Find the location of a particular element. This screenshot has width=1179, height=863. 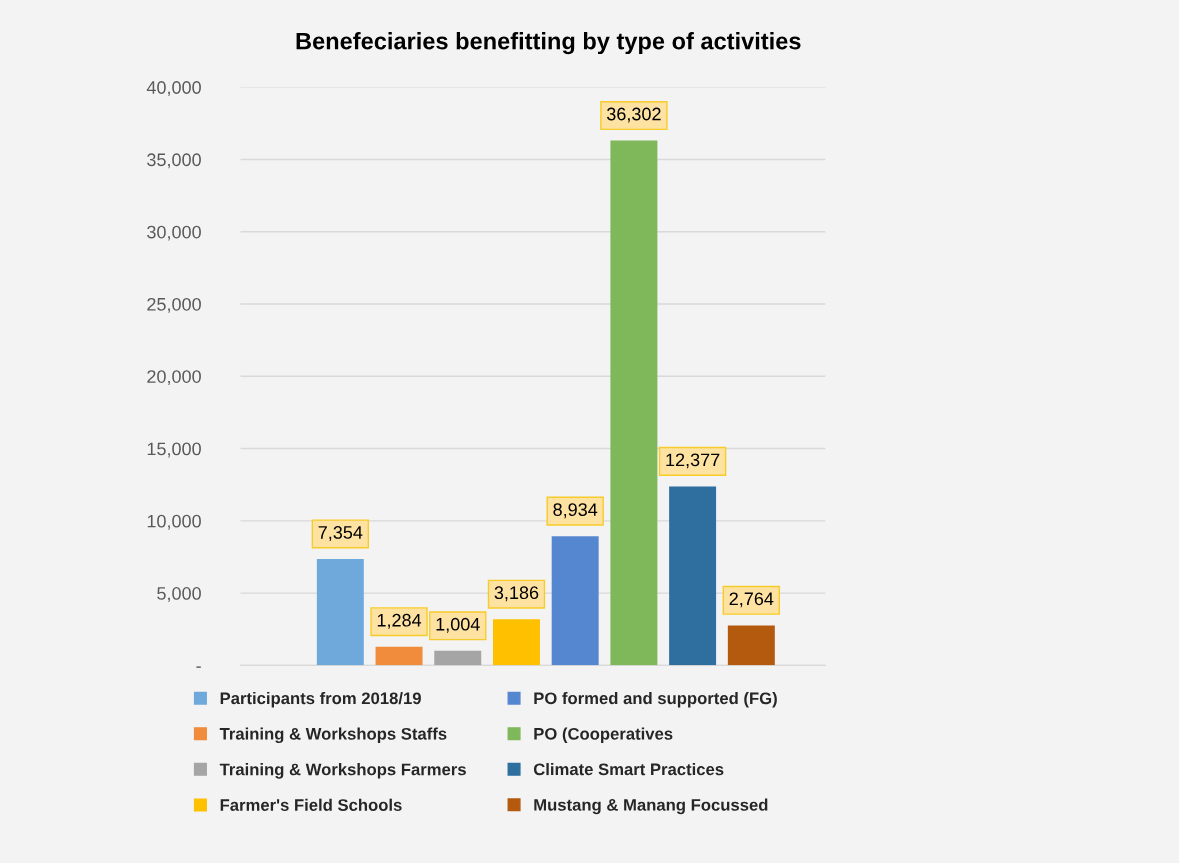

chart-title: Benefeciaries benefitting by type of activities is located at coordinates (548, 43).